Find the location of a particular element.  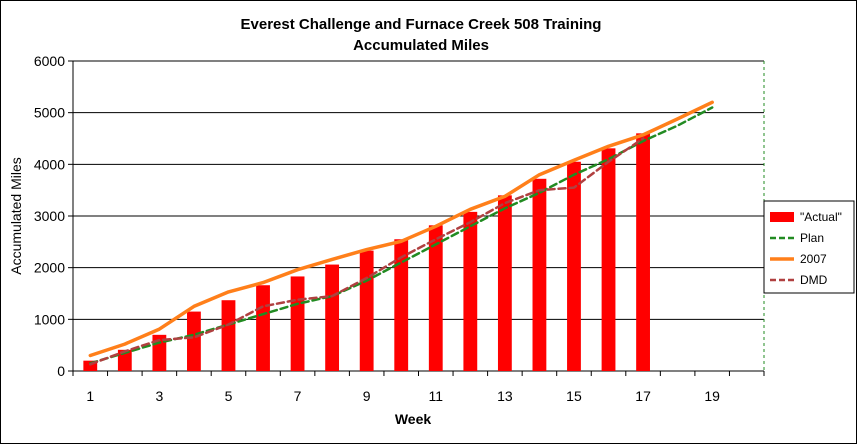

legend-label-dmd: DMD is located at coordinates (814, 280).